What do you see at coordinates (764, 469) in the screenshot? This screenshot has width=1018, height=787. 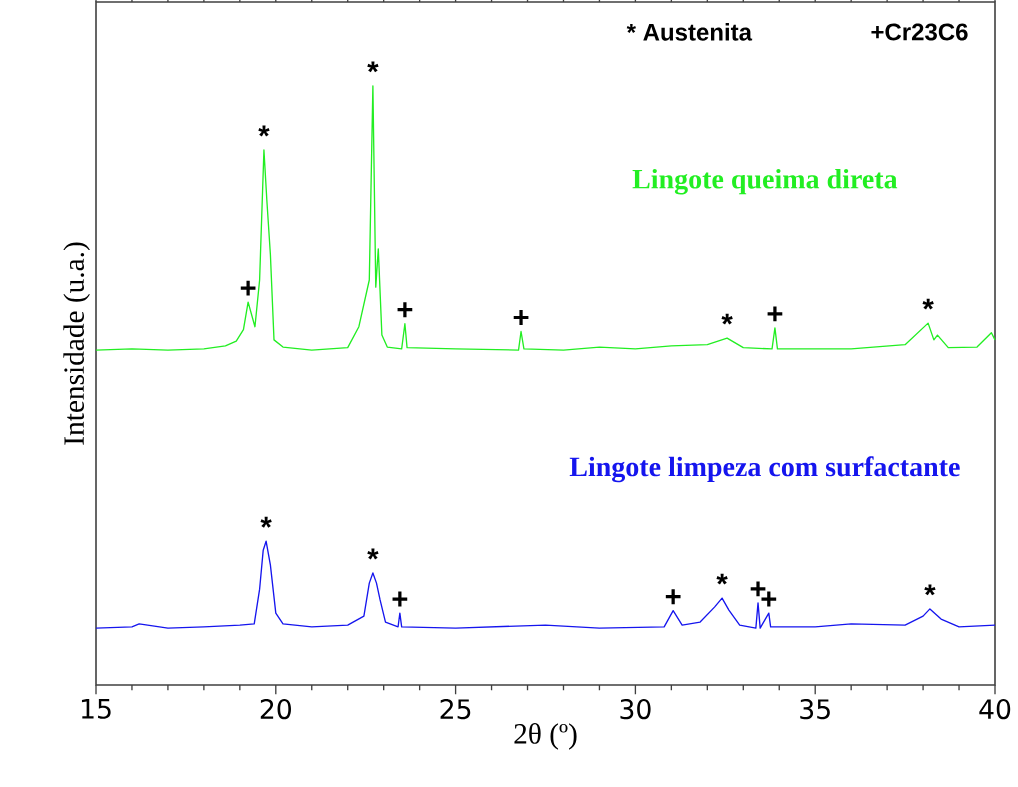 I see `text: Lingote limpeza com surfactante` at bounding box center [764, 469].